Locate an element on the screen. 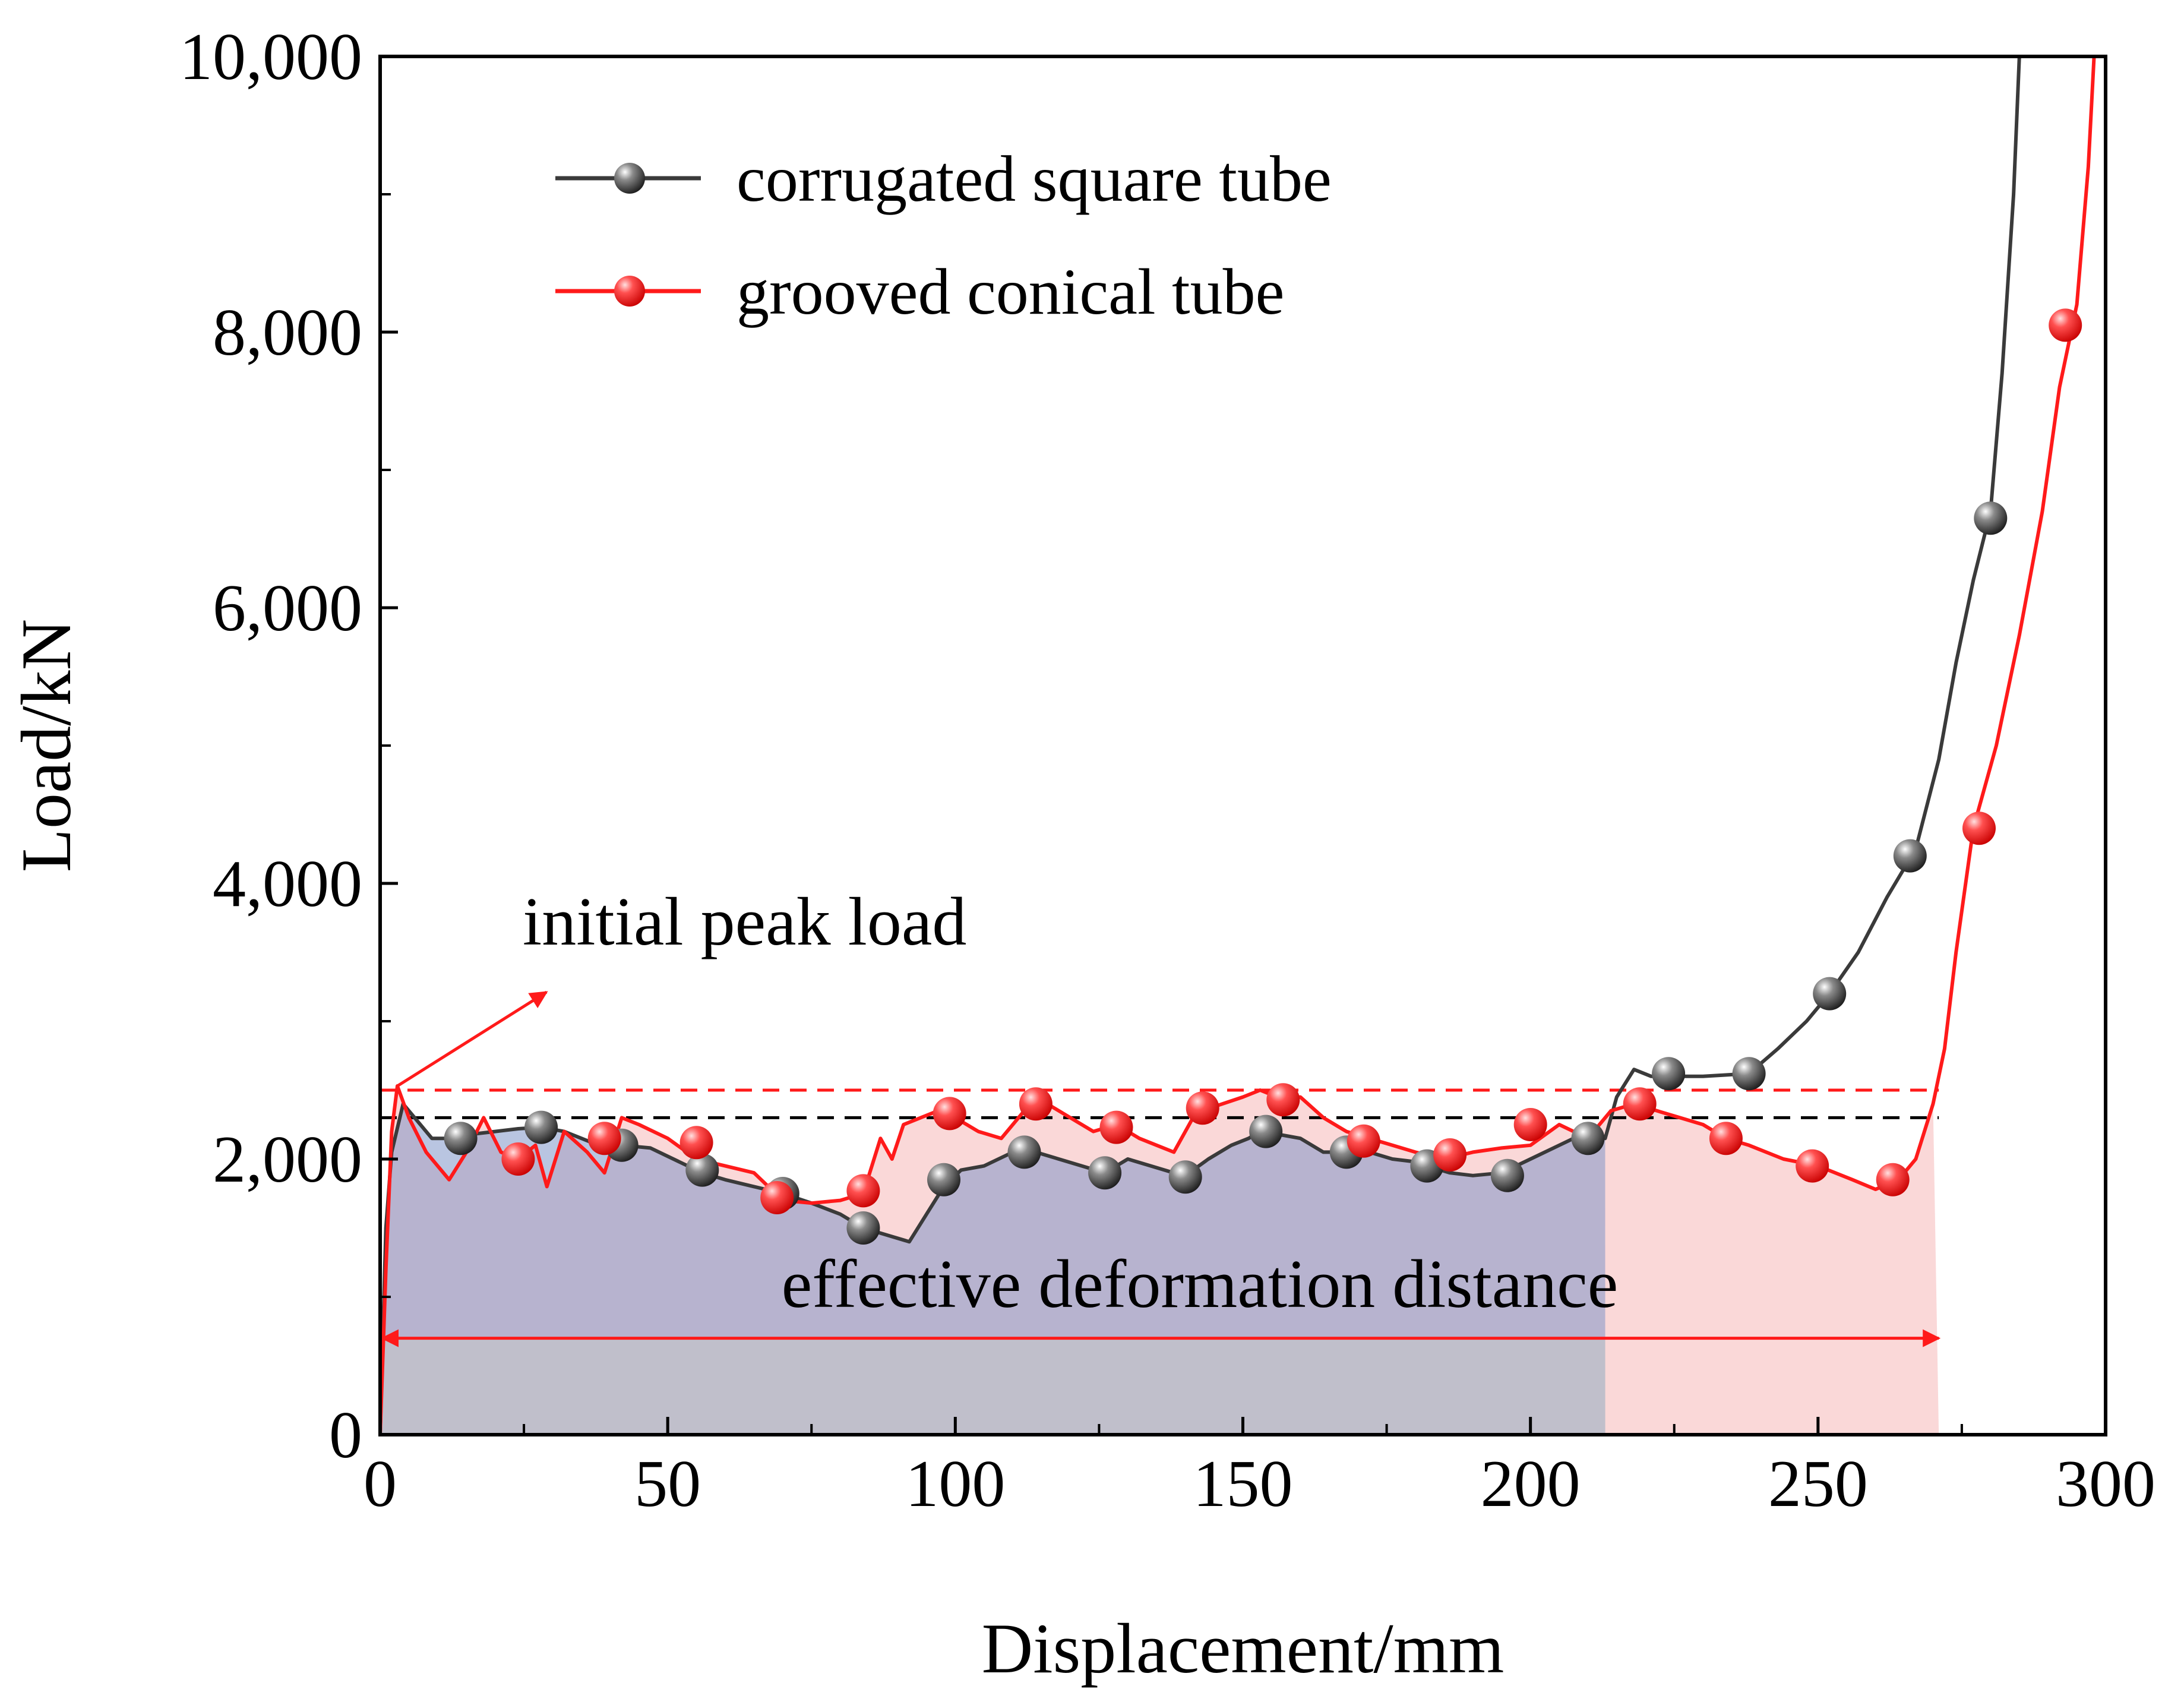 Image resolution: width=2184 pixels, height=1705 pixels. x-axis-ticks: 0 50 100 150 200 250 300 is located at coordinates (1259, 1469).